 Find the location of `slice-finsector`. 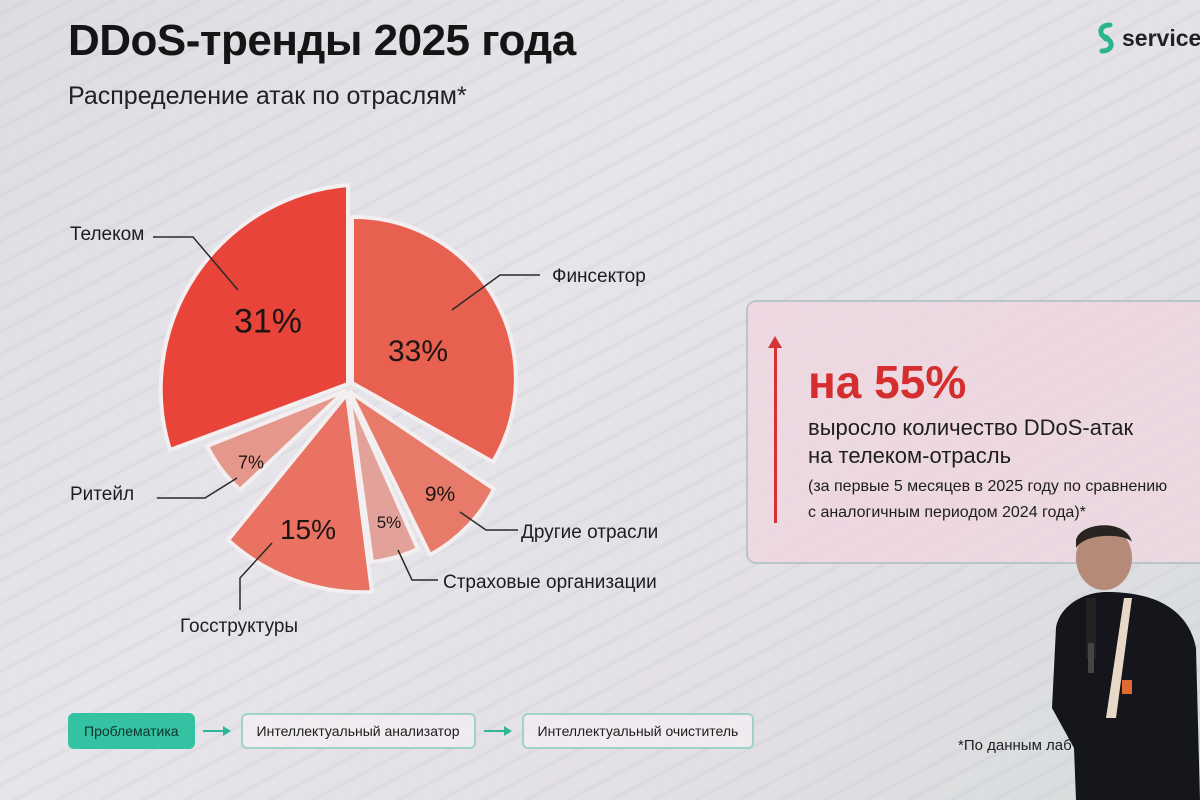

slice-finsector is located at coordinates (434, 339).